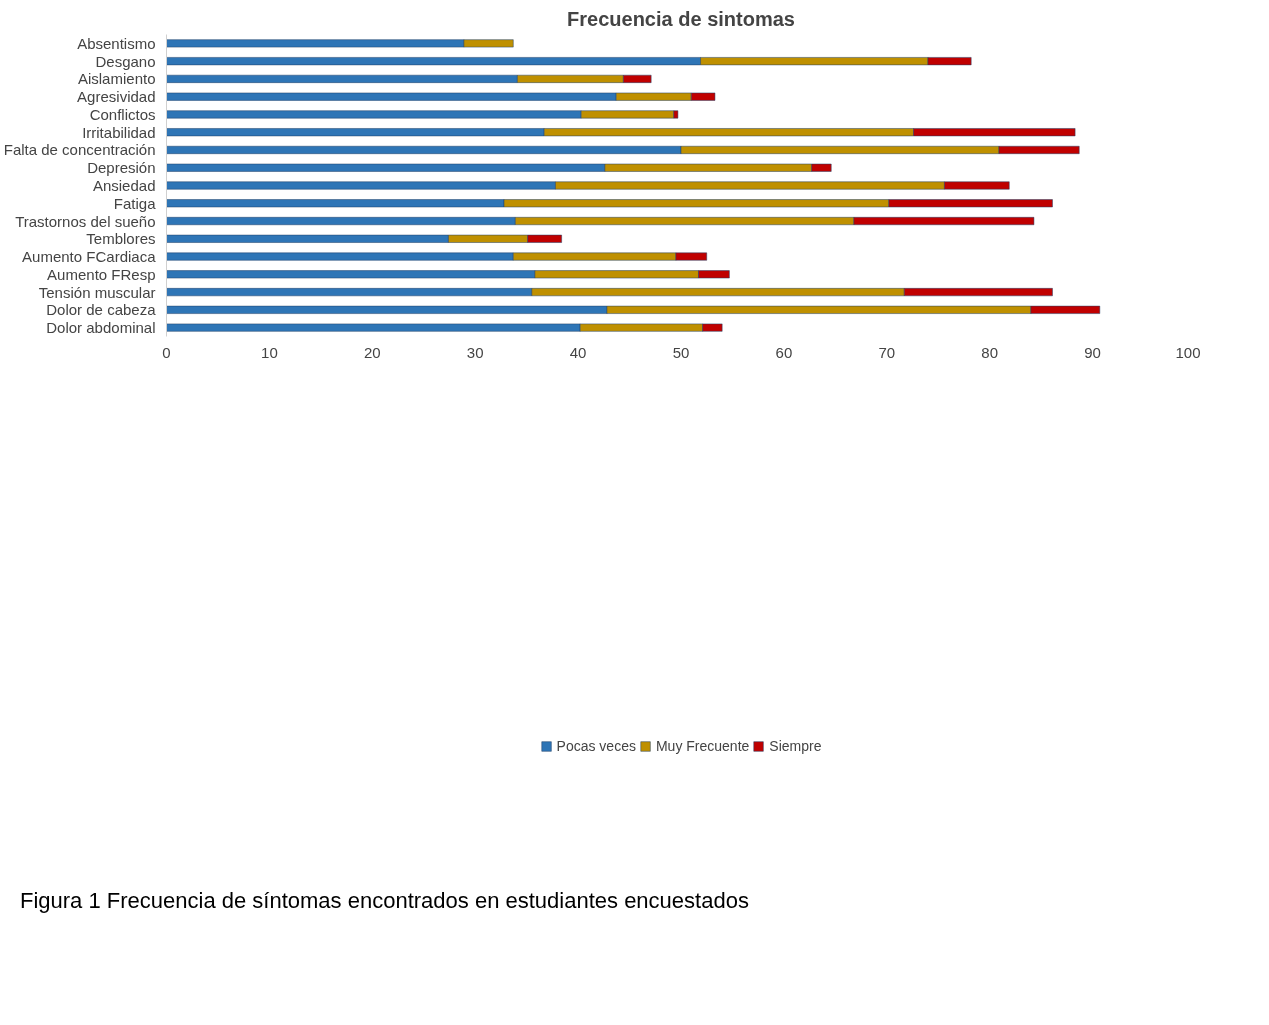 The image size is (1269, 1025). Describe the element at coordinates (596, 746) in the screenshot. I see `legend-label: Pocas veces` at that location.